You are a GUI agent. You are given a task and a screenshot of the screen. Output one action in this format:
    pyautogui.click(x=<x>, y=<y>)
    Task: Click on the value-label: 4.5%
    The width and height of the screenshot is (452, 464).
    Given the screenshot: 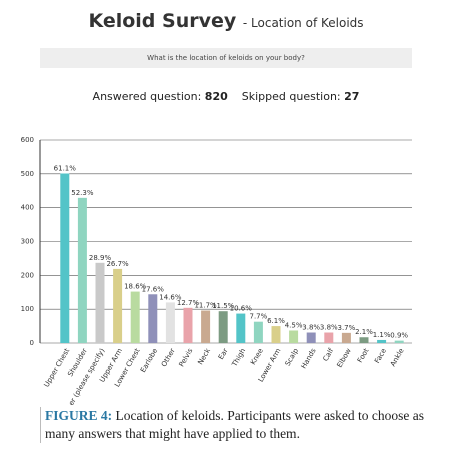 What is the action you would take?
    pyautogui.click(x=294, y=325)
    